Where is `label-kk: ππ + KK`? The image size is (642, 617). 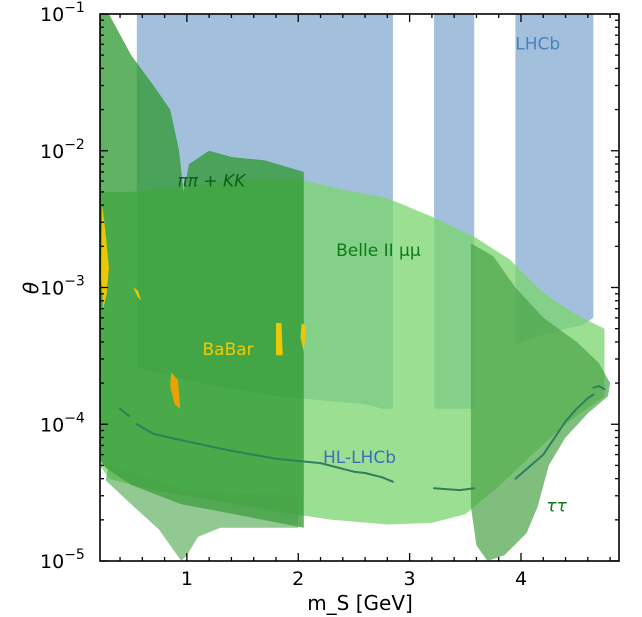
label-kk: ππ + KK is located at coordinates (212, 181).